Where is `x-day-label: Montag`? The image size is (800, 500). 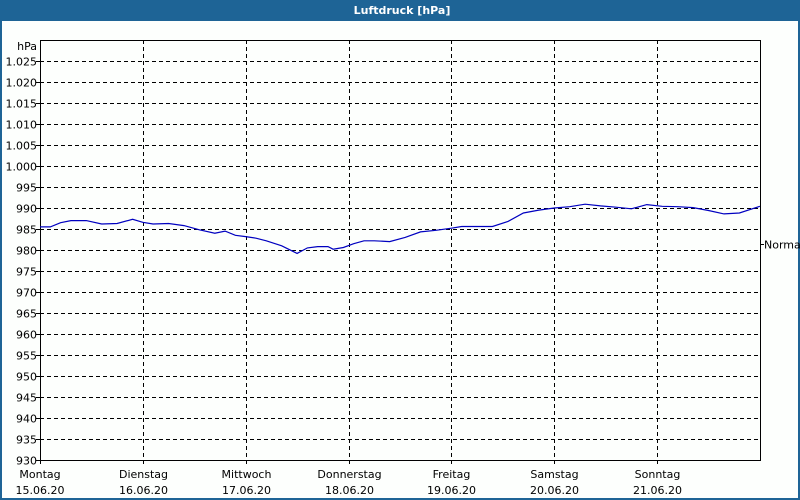
x-day-label: Montag is located at coordinates (39, 474).